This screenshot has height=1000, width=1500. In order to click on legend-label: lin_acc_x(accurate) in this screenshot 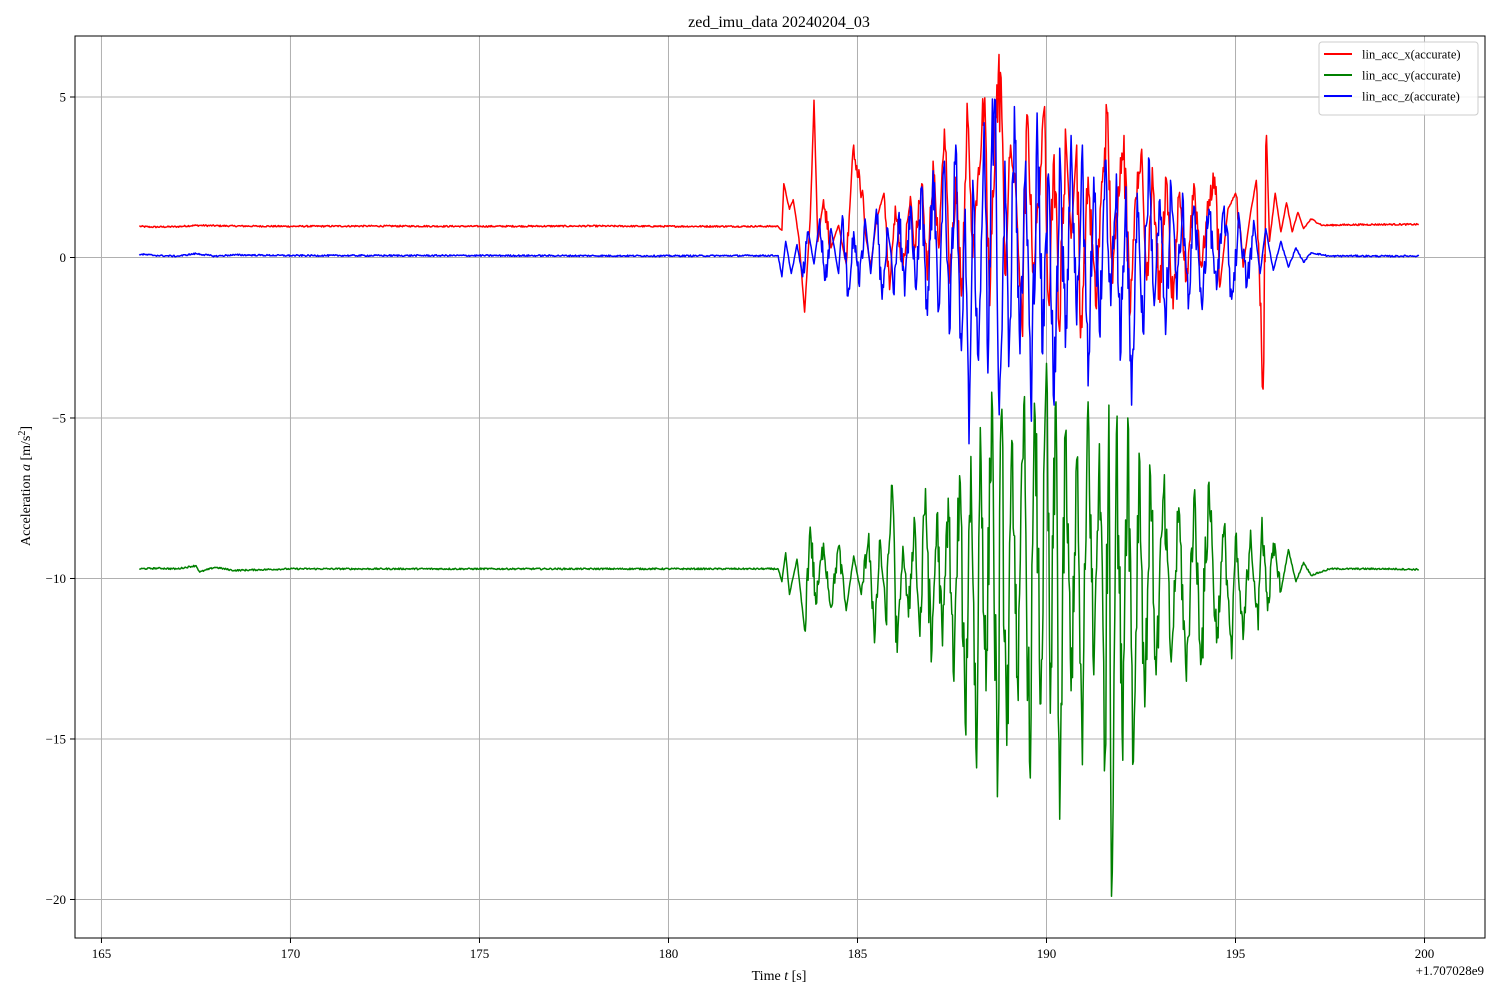, I will do `click(1411, 55)`.